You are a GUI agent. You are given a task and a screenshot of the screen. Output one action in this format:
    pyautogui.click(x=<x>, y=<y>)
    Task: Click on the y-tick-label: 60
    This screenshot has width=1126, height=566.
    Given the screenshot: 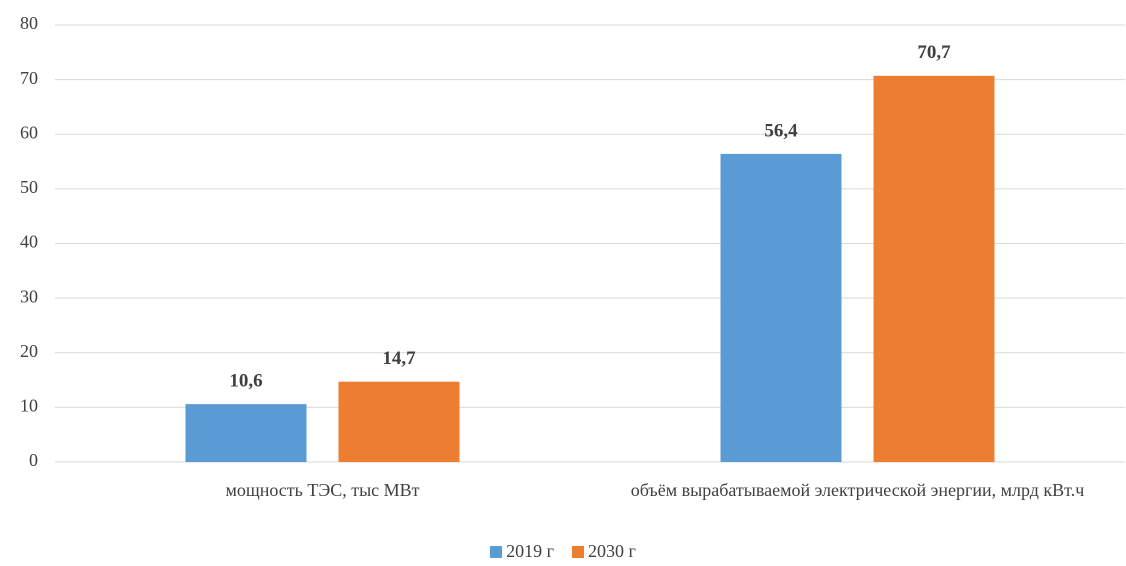 What is the action you would take?
    pyautogui.click(x=29, y=132)
    